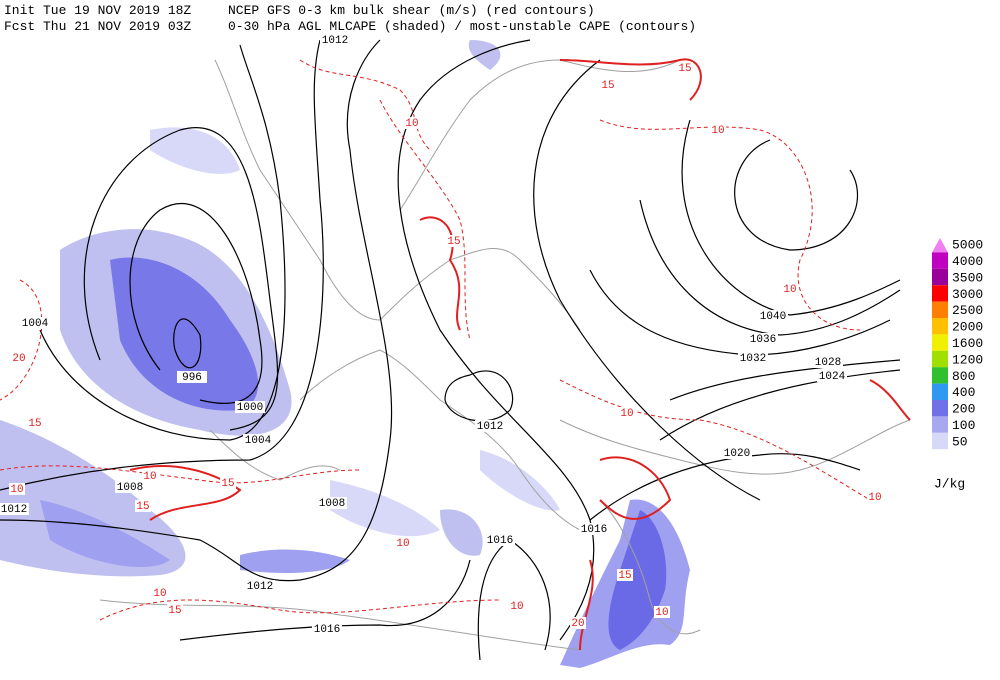  Describe the element at coordinates (963, 425) in the screenshot. I see `colorbar-label: 100` at that location.